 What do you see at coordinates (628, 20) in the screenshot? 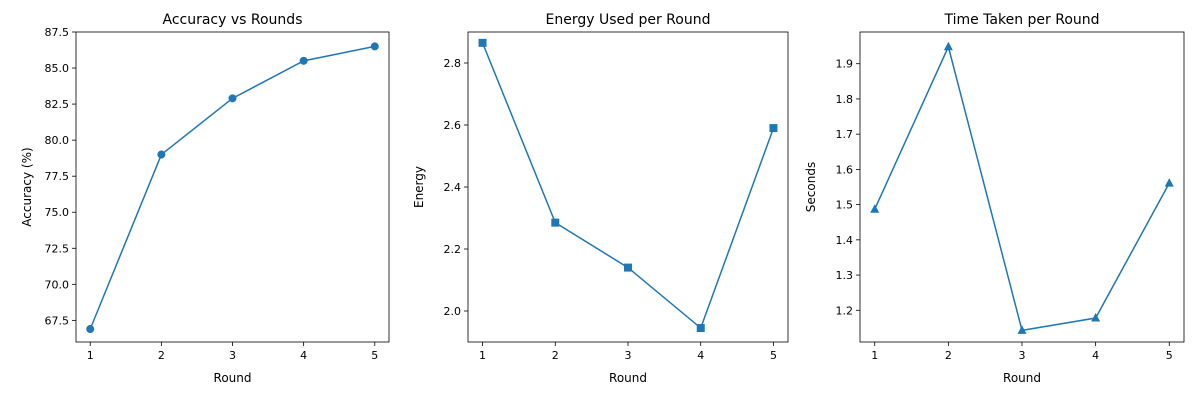
I see `chart-title: Energy Used per Round` at bounding box center [628, 20].